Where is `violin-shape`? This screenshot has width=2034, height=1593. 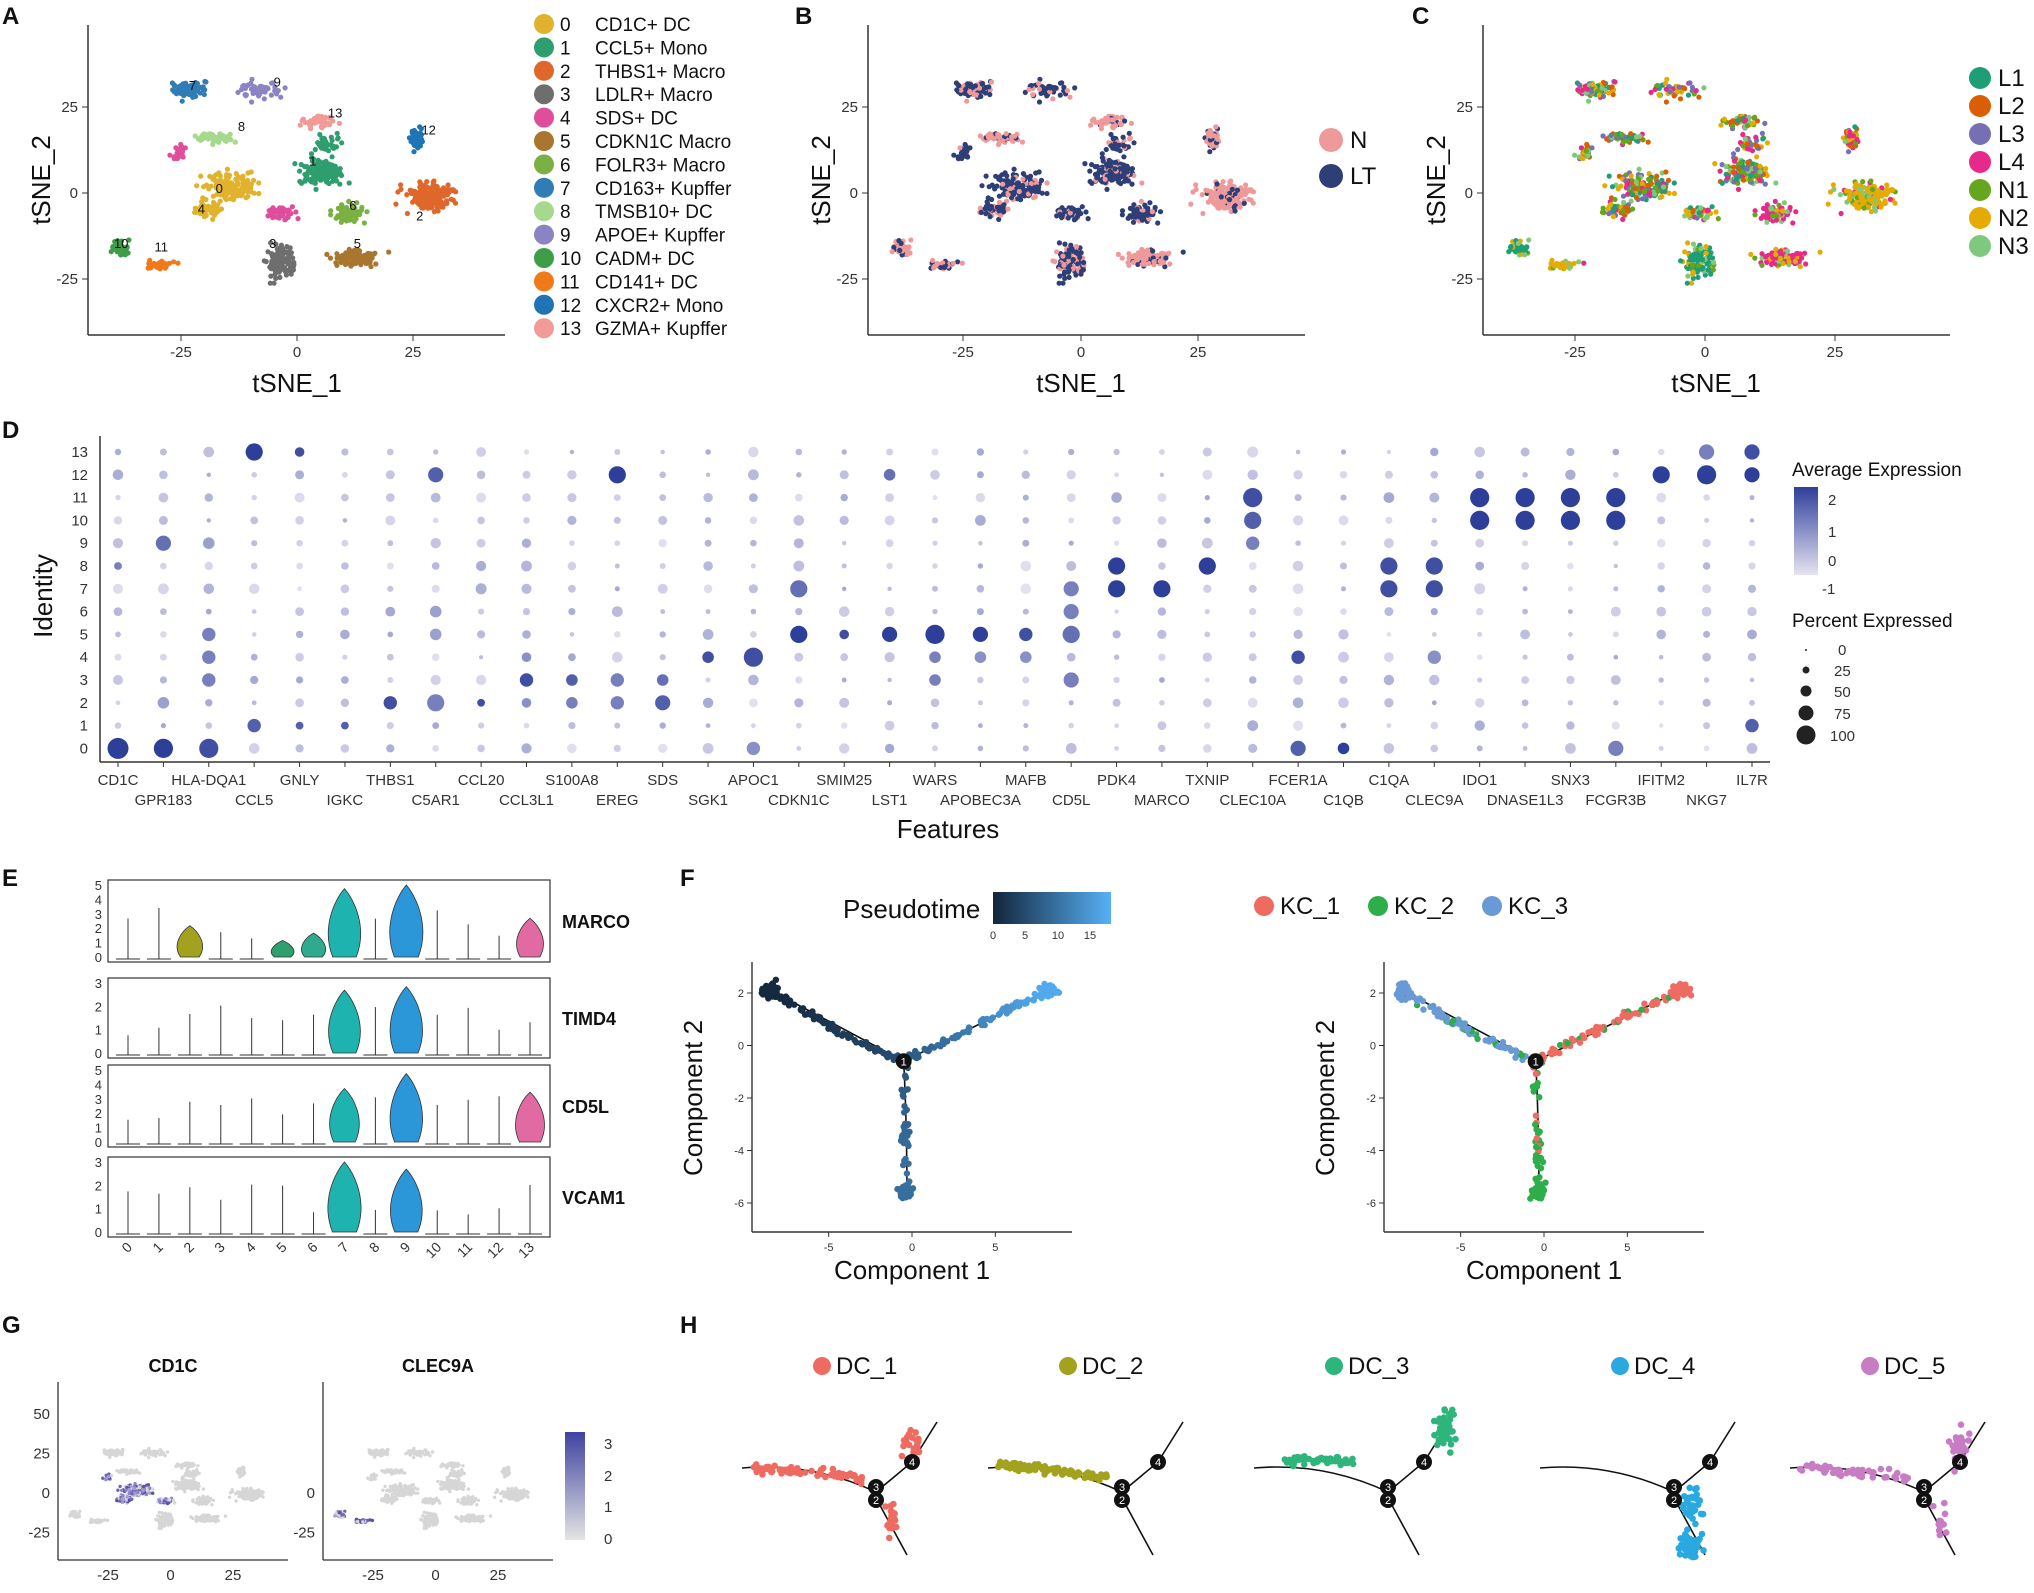
violin-shape is located at coordinates (406, 1020).